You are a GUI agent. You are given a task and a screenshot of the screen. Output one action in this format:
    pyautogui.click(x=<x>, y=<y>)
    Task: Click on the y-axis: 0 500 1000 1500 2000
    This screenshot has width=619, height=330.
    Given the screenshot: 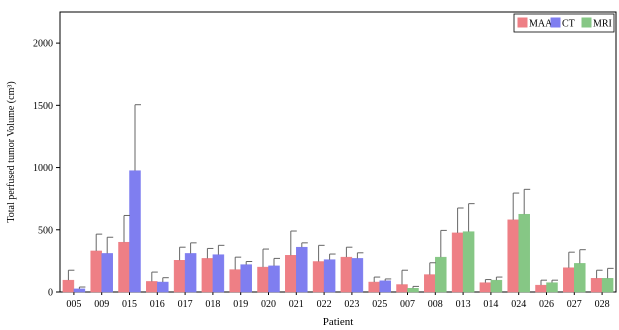 What is the action you would take?
    pyautogui.click(x=46, y=169)
    